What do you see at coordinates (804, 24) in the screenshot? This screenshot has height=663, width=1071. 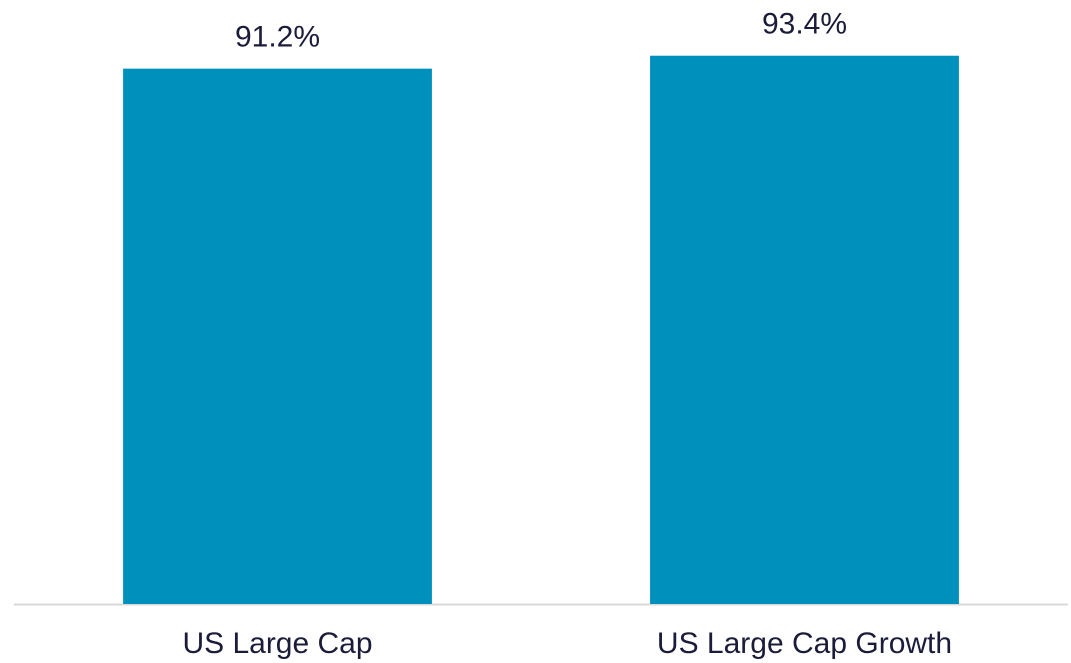 I see `value-label: 93.4%` at bounding box center [804, 24].